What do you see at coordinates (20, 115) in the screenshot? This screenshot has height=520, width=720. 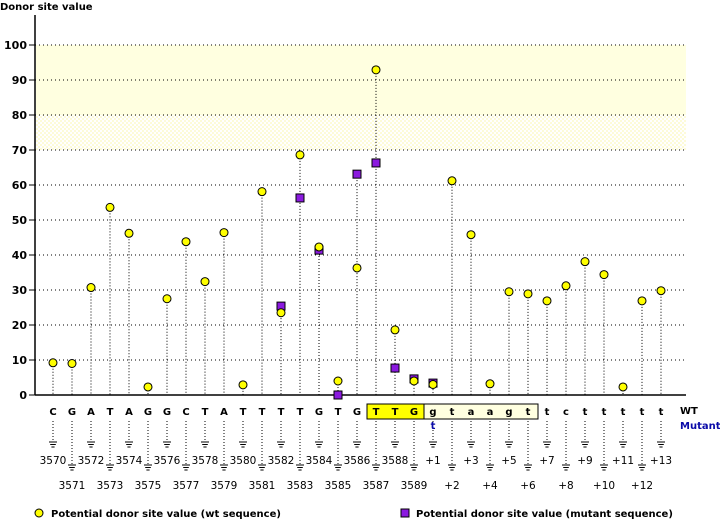 I see `y-tick-label: 80` at bounding box center [20, 115].